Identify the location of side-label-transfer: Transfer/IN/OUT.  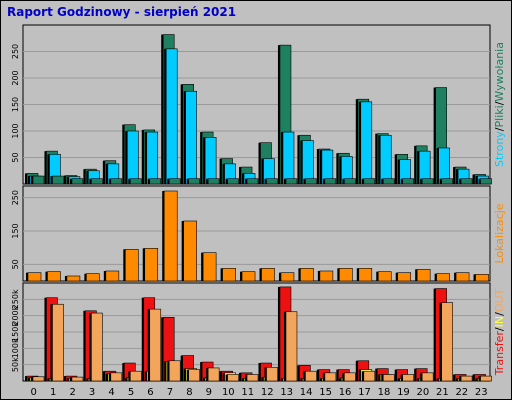
(499, 332).